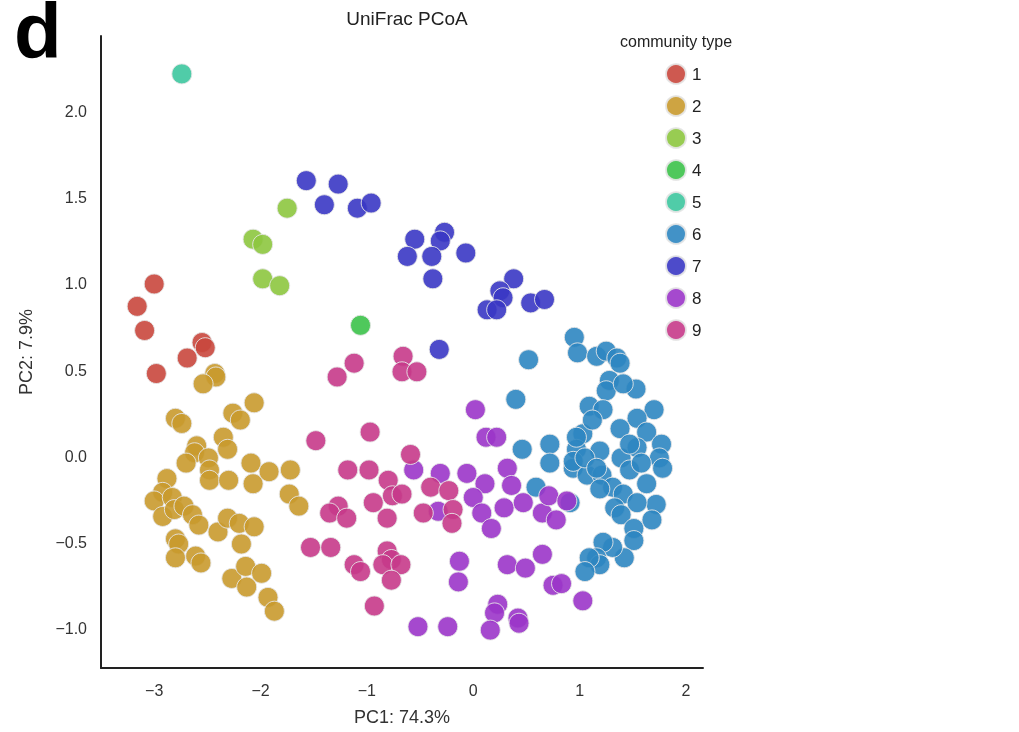 This screenshot has height=732, width=1019. Describe the element at coordinates (76, 456) in the screenshot. I see `y-tick-label: 0.0` at that location.